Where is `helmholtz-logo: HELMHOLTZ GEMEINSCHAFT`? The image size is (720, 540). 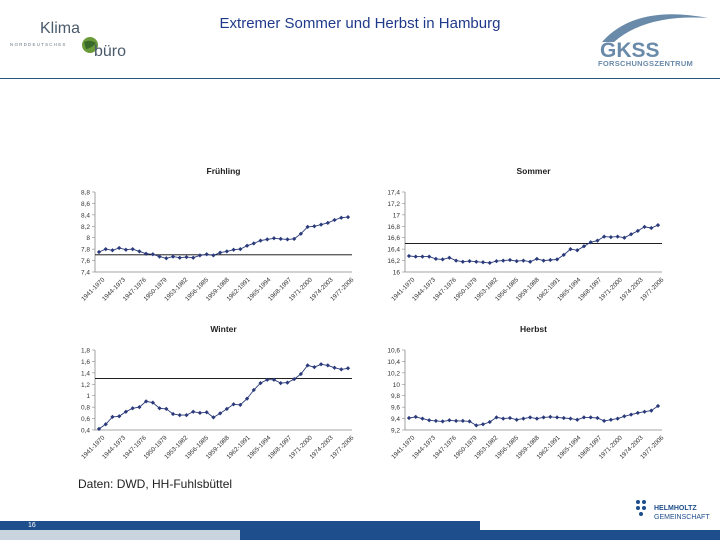
helmholtz-logo: HELMHOLTZ GEMEINSCHAFT is located at coordinates (675, 512).